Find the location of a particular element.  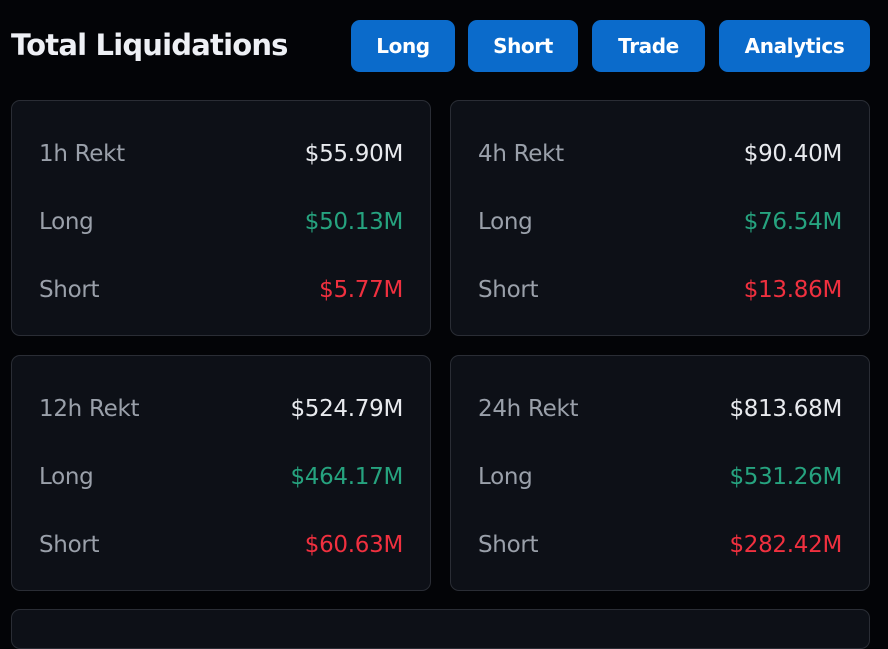

row-value: $90.40M is located at coordinates (793, 154).